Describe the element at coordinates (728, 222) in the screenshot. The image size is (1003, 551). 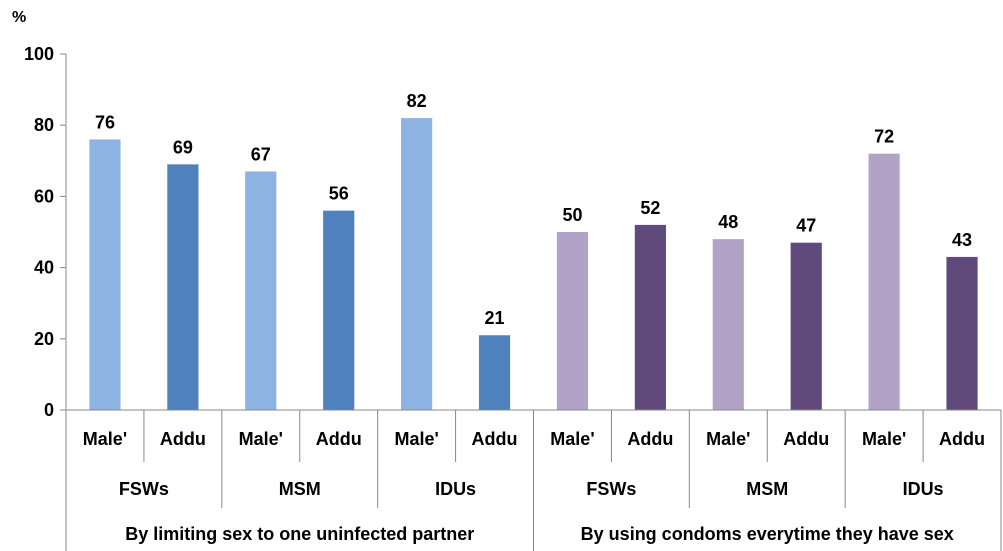
I see `bar-value-label: 48` at that location.